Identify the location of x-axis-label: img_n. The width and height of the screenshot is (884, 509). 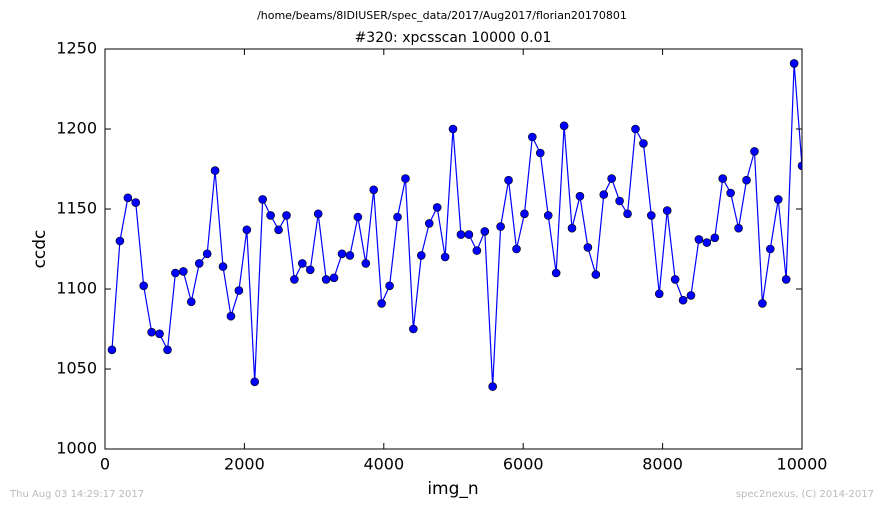
(452, 489).